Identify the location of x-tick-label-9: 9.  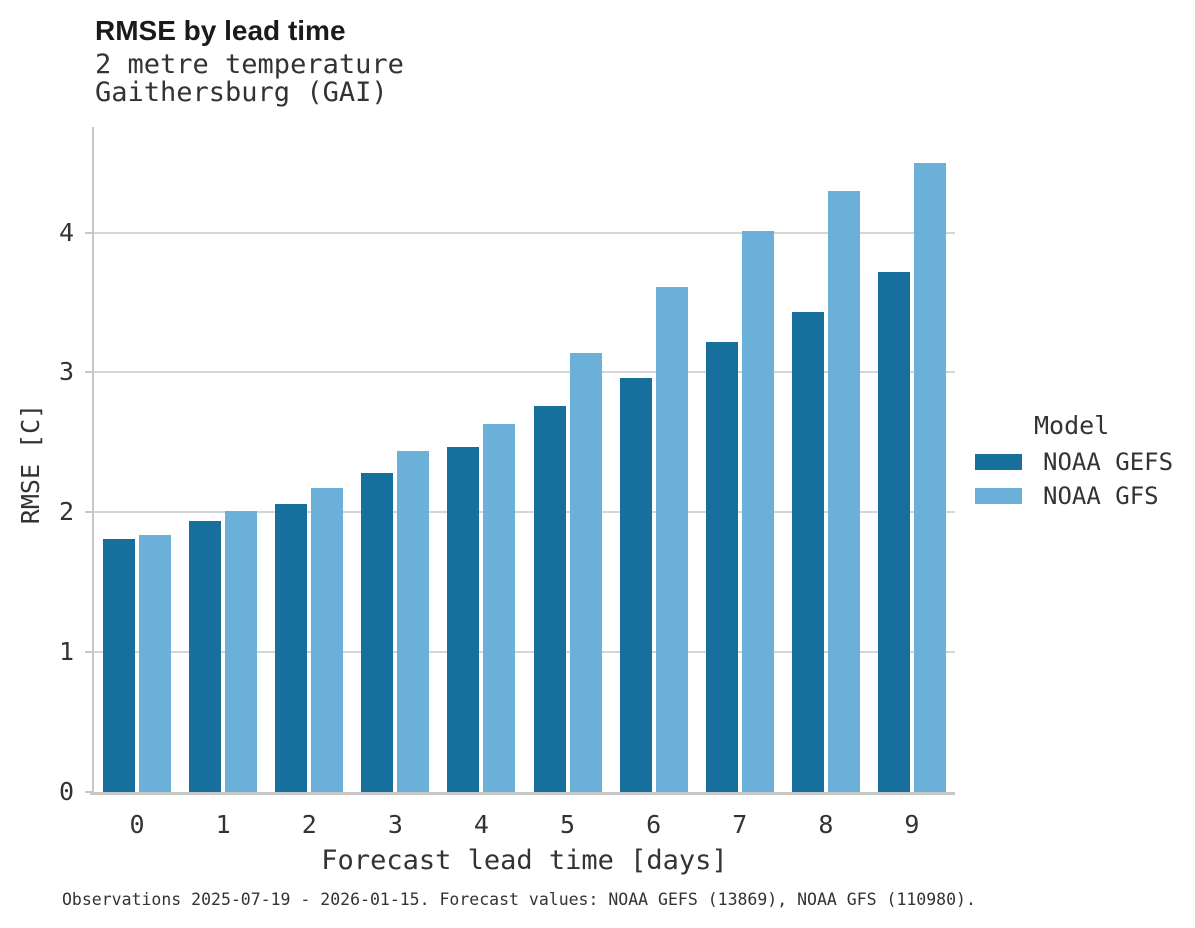
(912, 824).